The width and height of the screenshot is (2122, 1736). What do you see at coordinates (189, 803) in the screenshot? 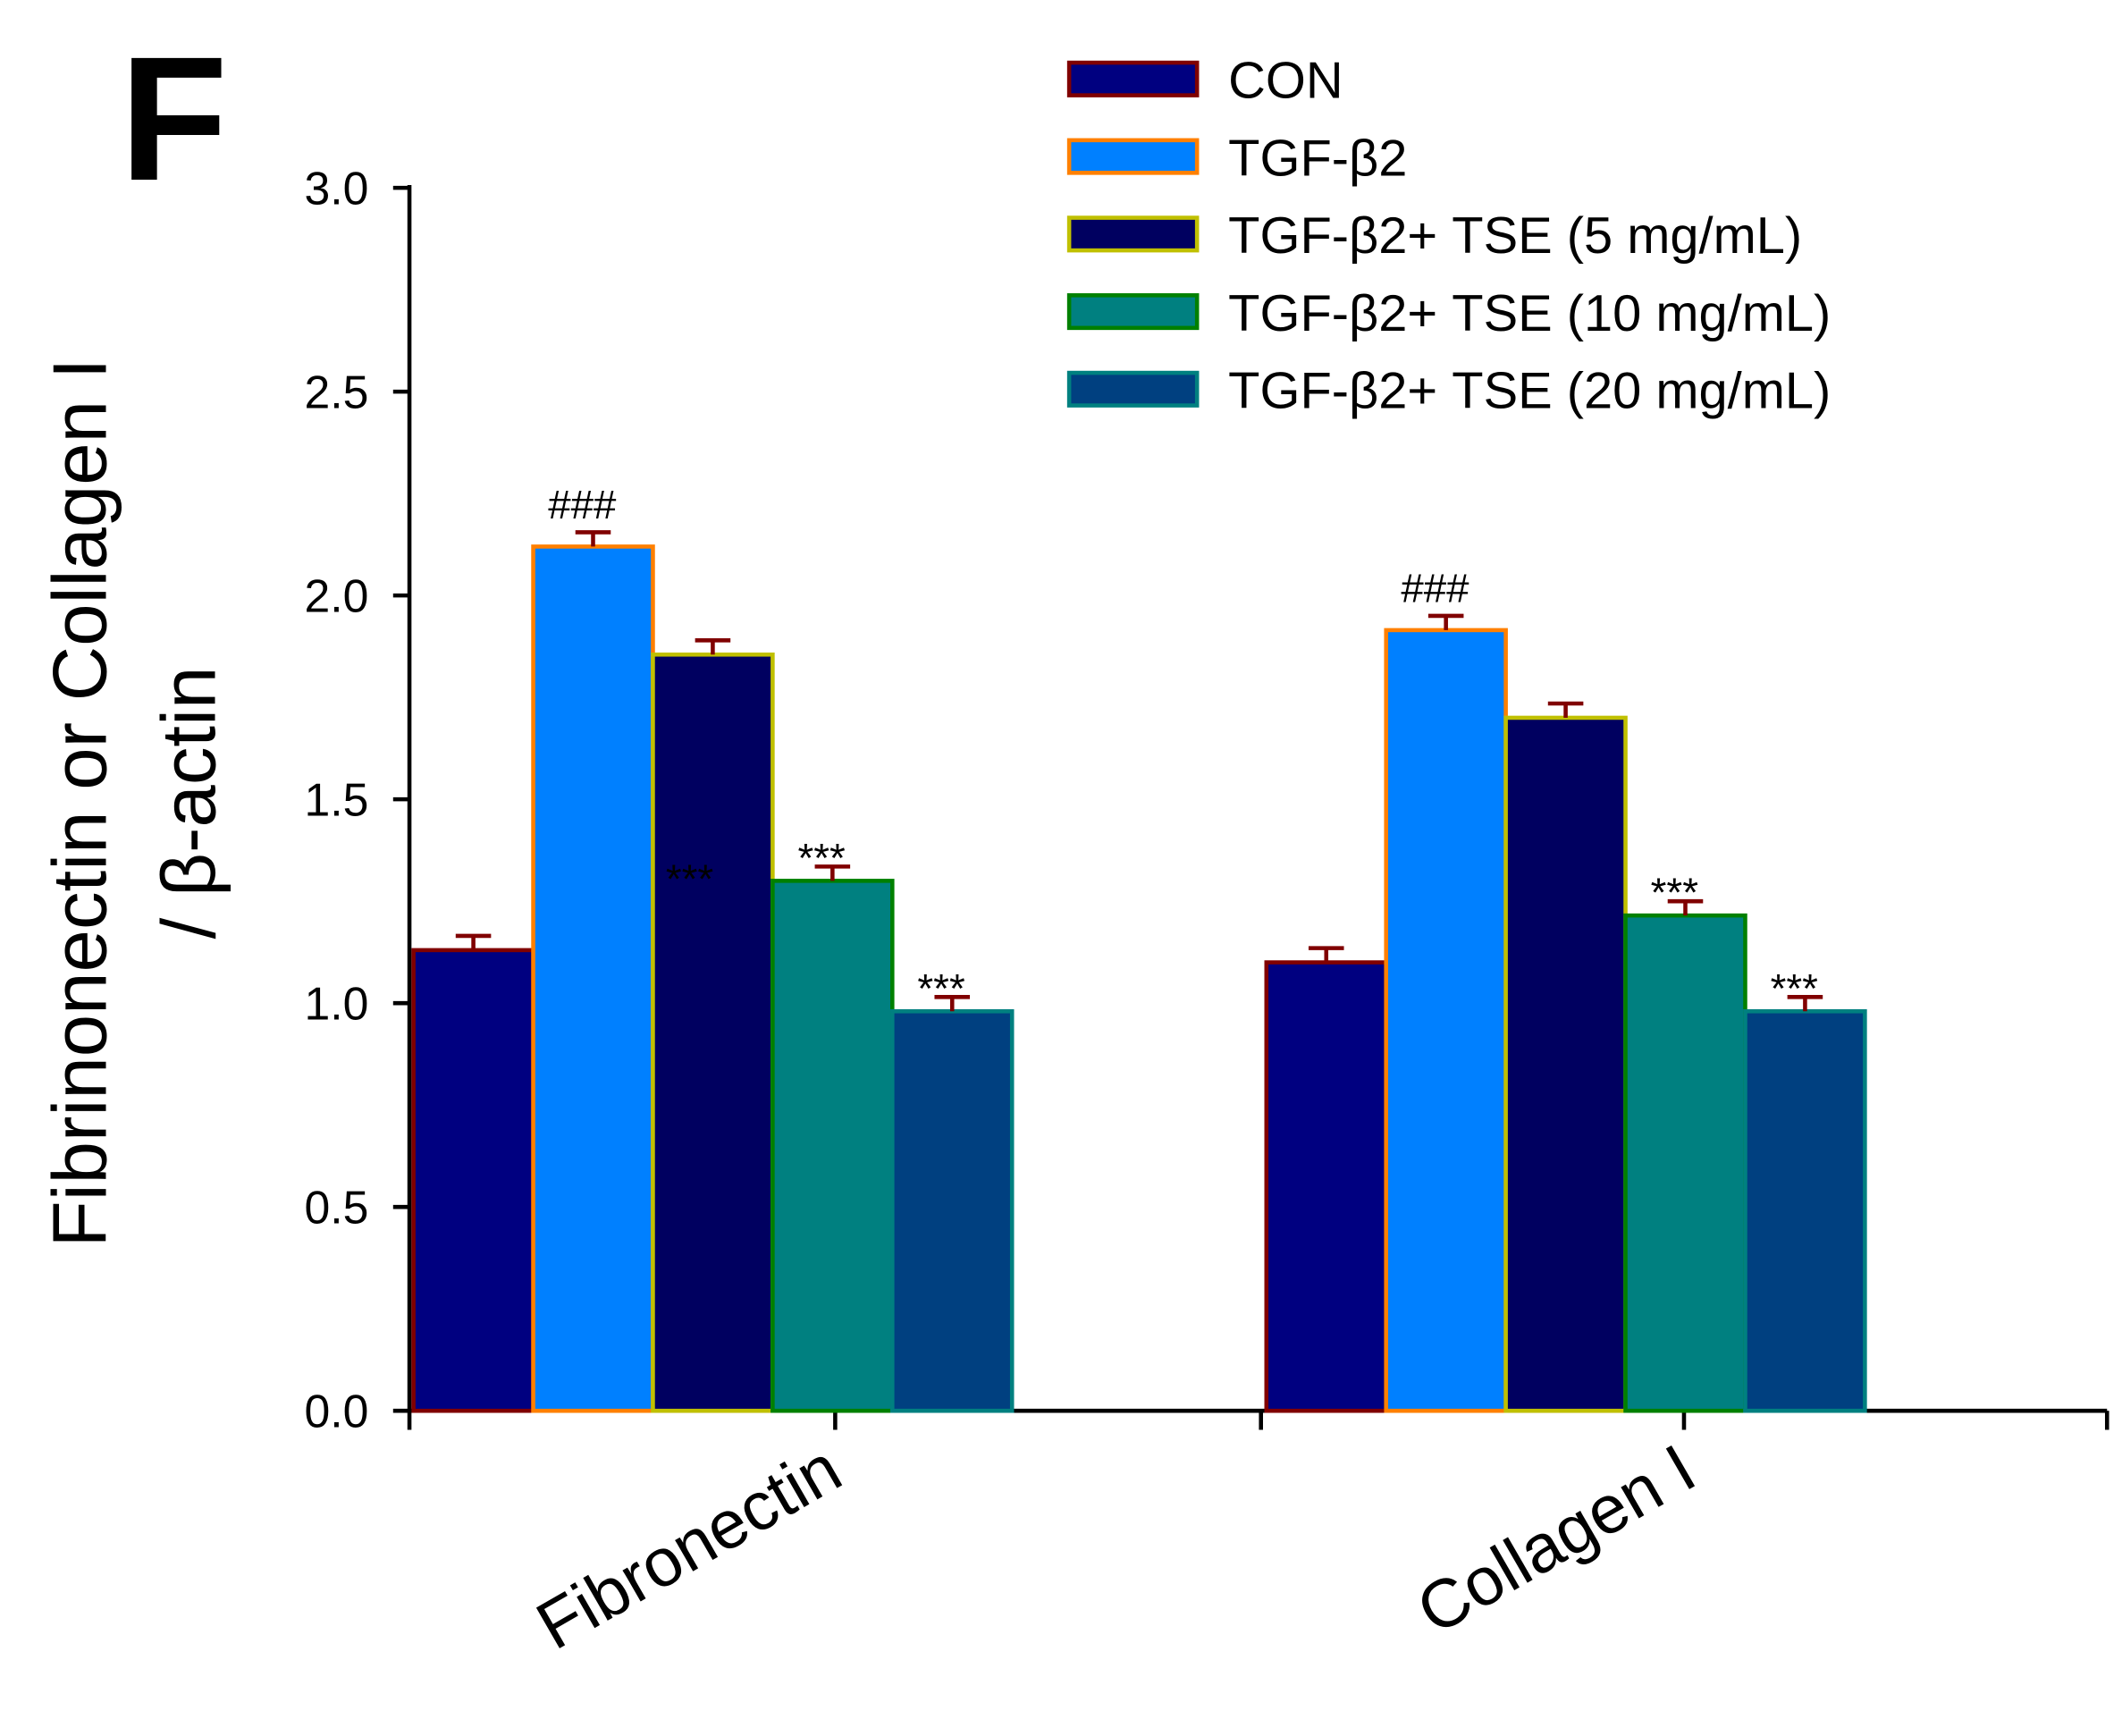
I see `y-axis-label-line2: / β-actin` at bounding box center [189, 803].